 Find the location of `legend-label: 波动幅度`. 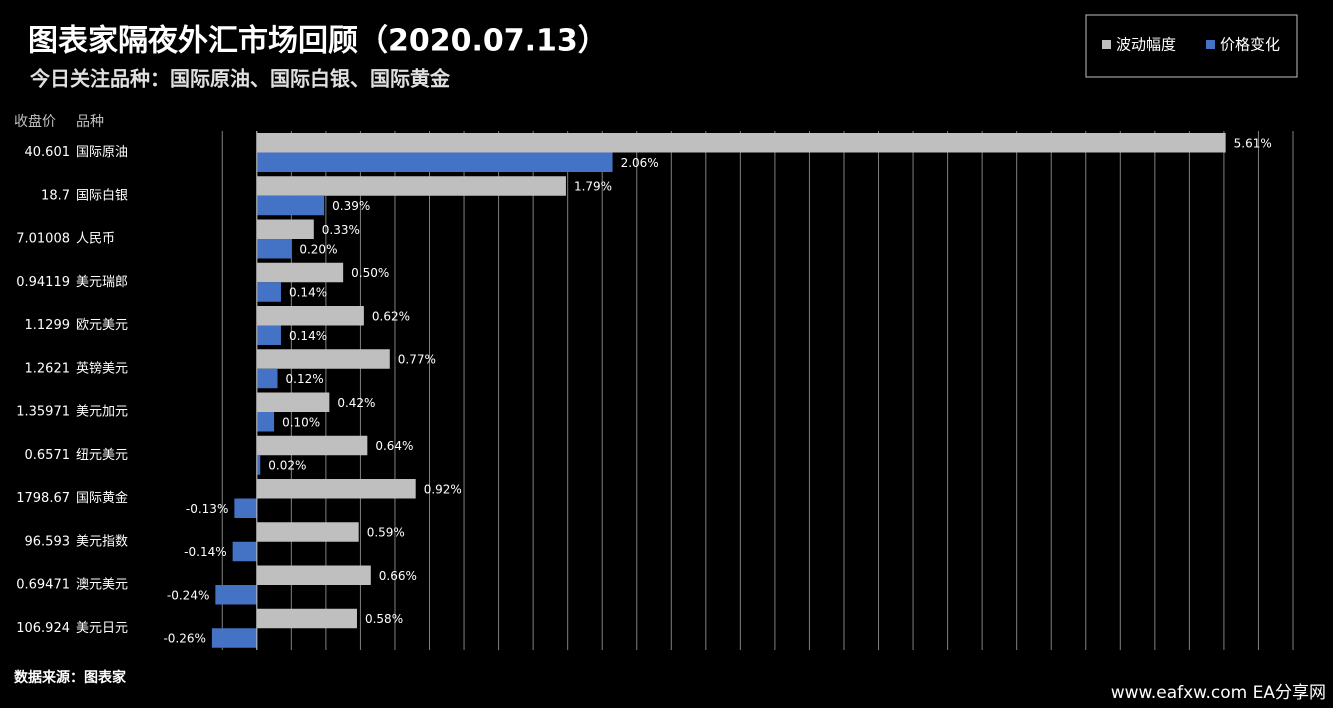

legend-label: 波动幅度 is located at coordinates (1146, 45).